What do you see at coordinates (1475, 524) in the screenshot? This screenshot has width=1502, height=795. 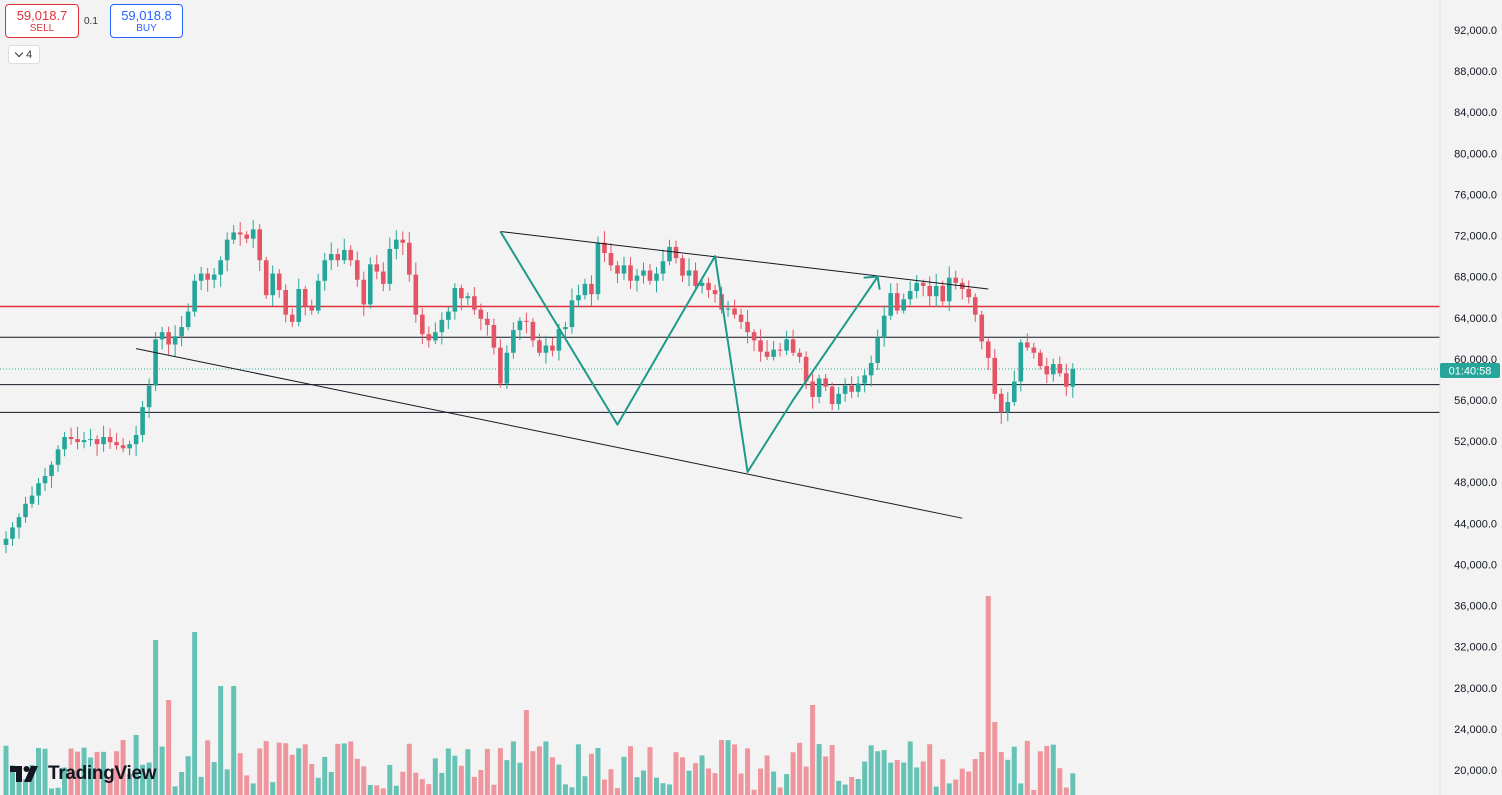 I see `price-tick-label: 44,000.0` at bounding box center [1475, 524].